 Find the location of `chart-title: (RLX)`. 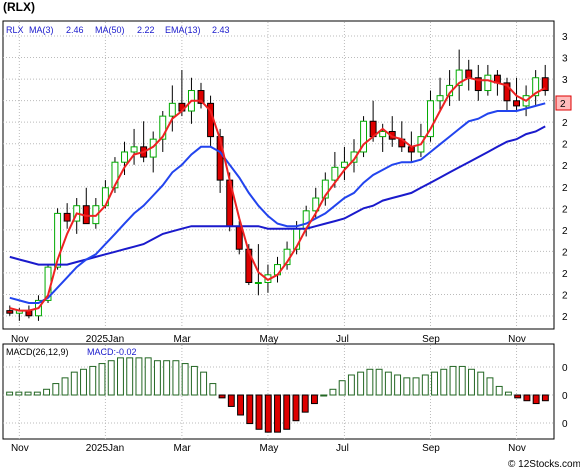

chart-title: (RLX) is located at coordinates (19, 7).